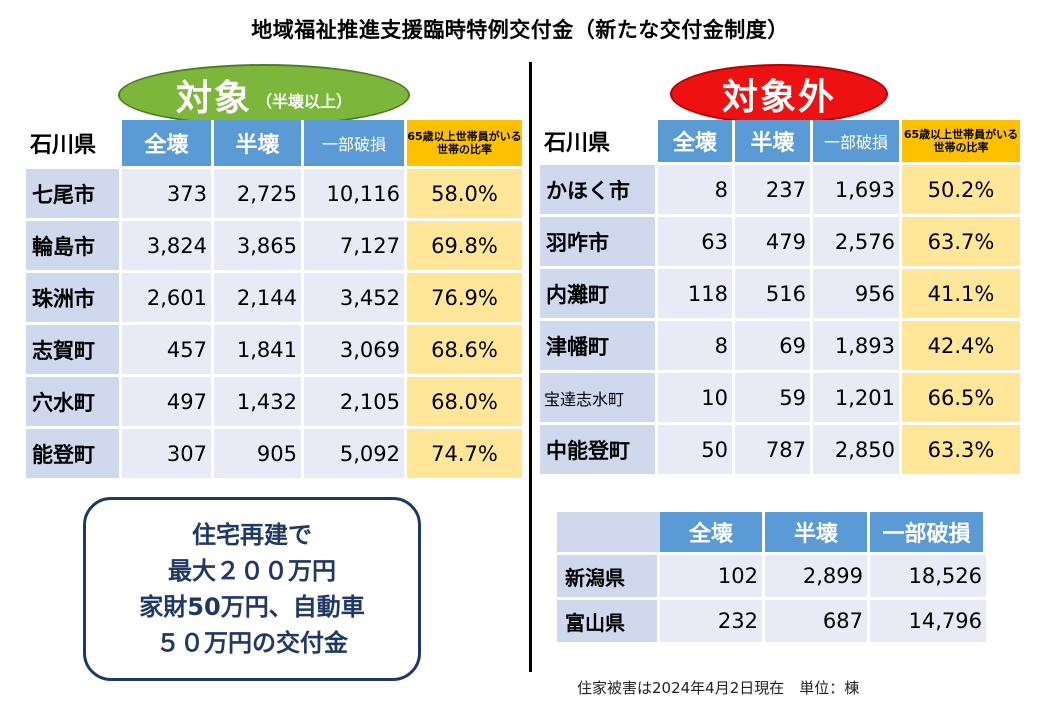  I want to click on partial-damage-count: 2,850, so click(857, 448).